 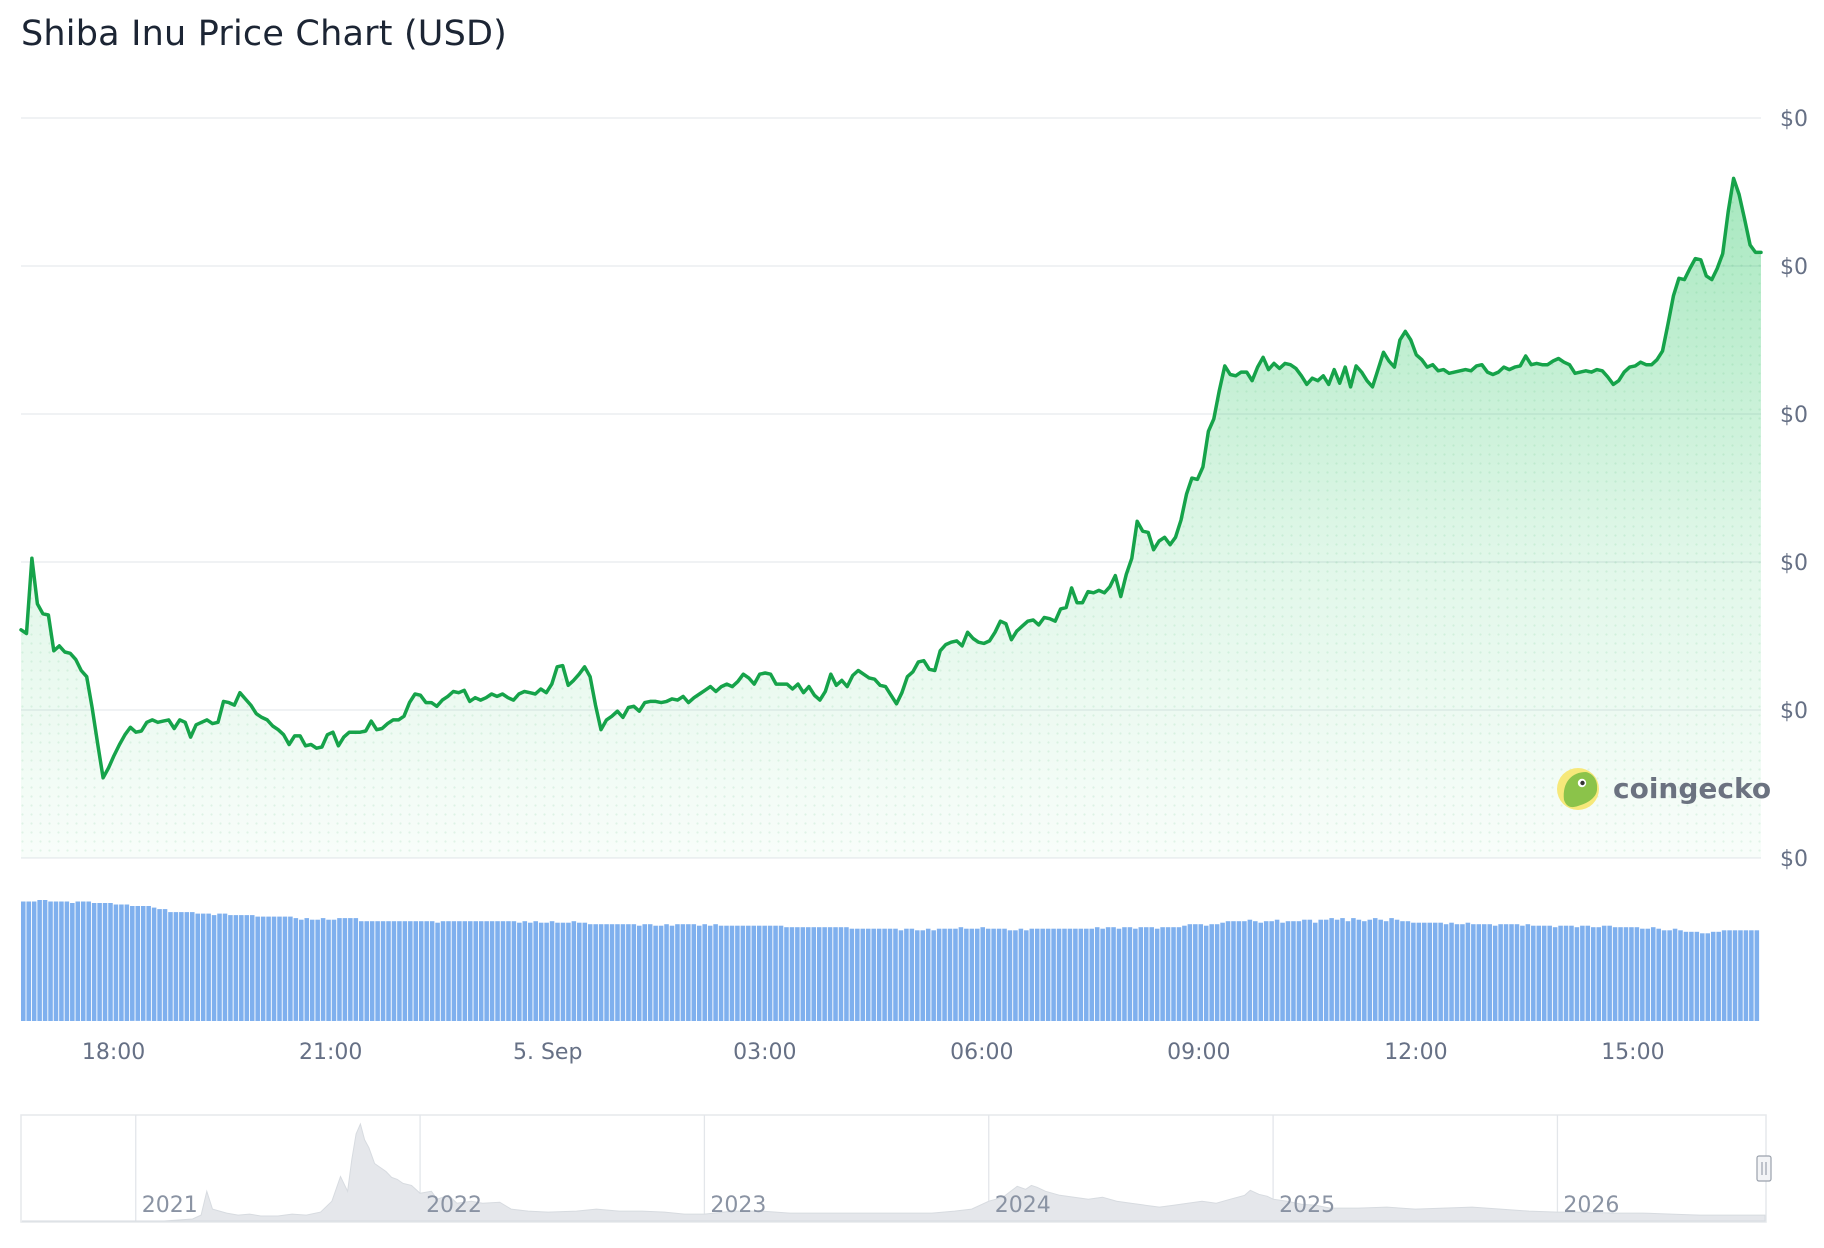 I want to click on x-tick-label: 12:00, so click(x=1415, y=1052).